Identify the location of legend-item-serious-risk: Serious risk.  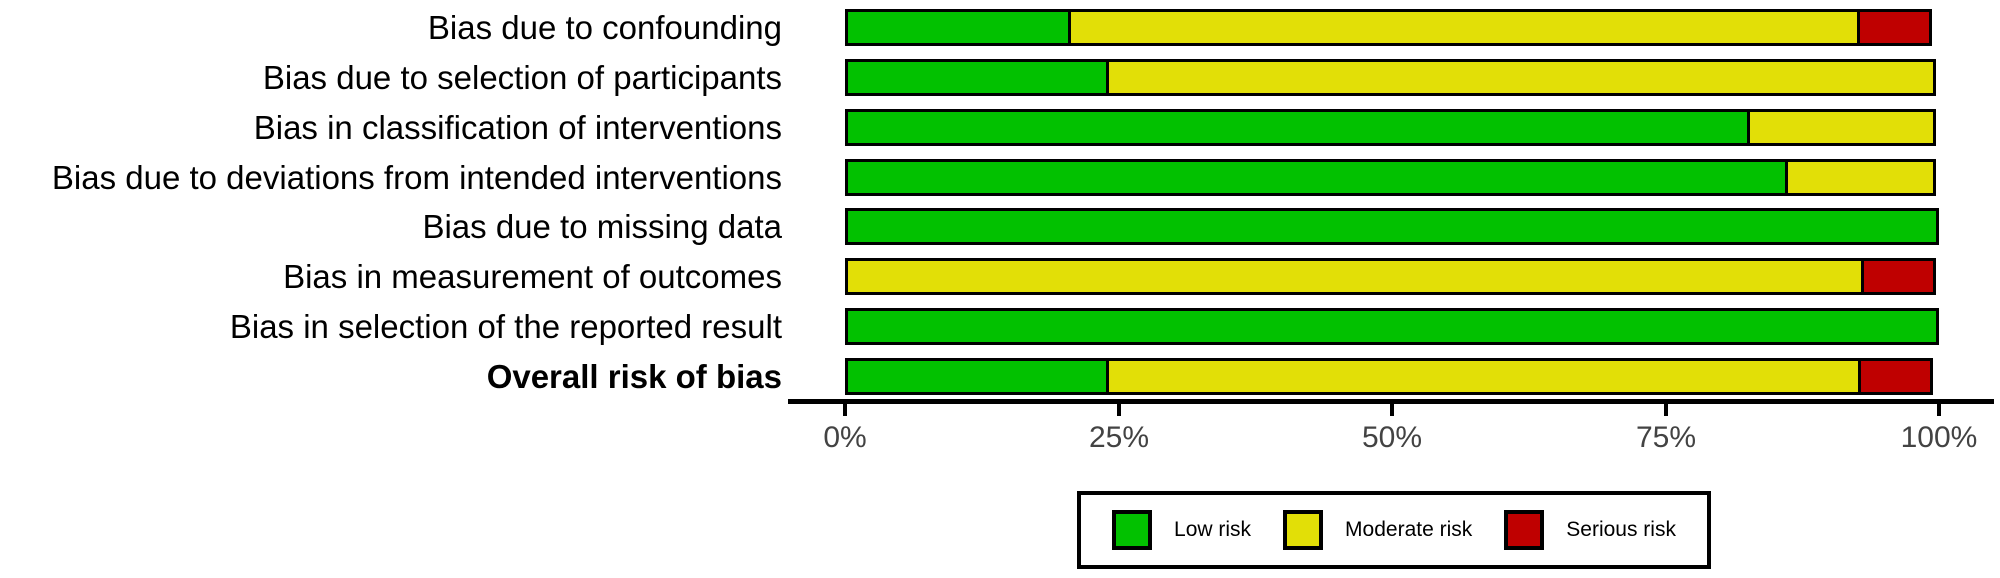
(1590, 530).